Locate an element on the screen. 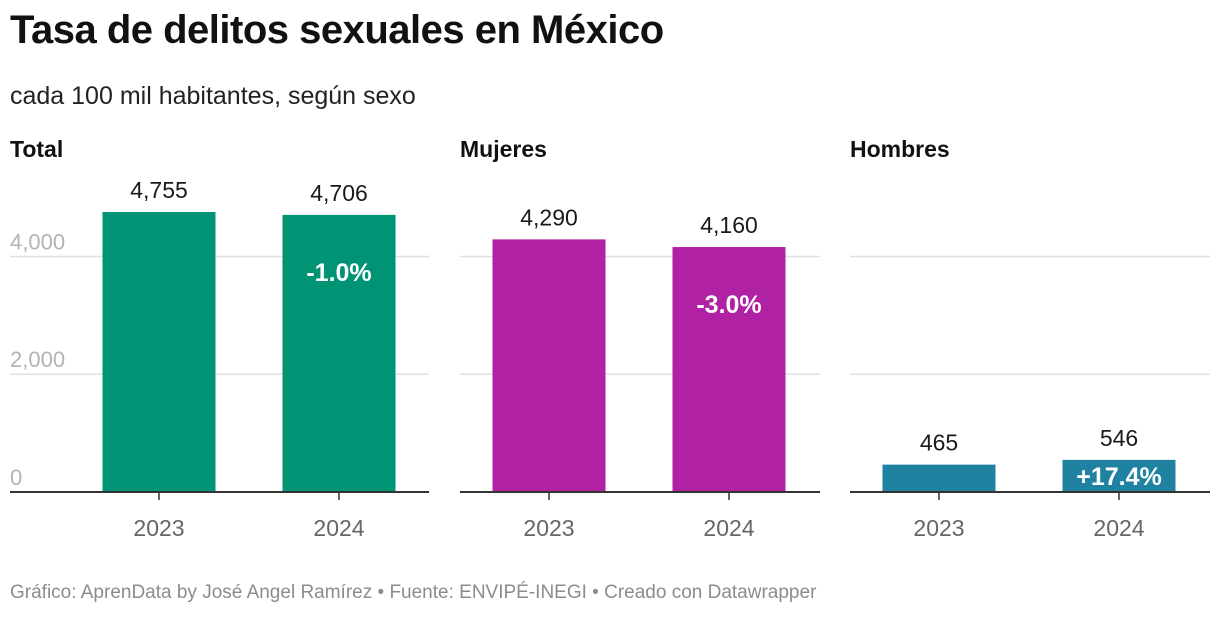 The width and height of the screenshot is (1220, 618). bar-value-label: 465 is located at coordinates (939, 443).